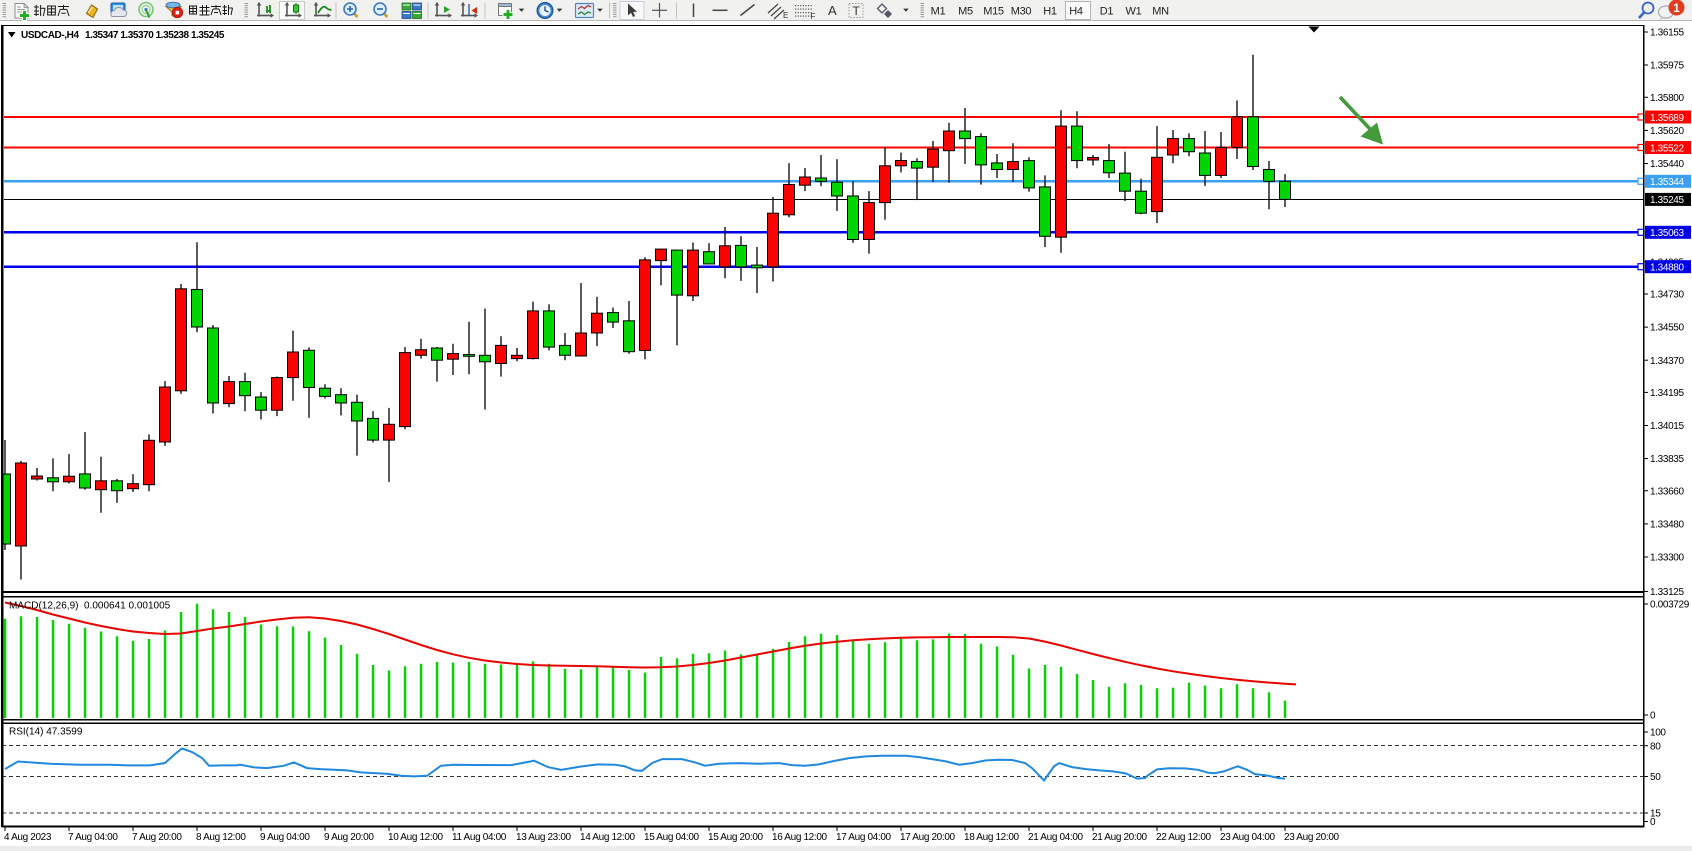  What do you see at coordinates (1667, 491) in the screenshot?
I see `svg-text: 1.33660` at bounding box center [1667, 491].